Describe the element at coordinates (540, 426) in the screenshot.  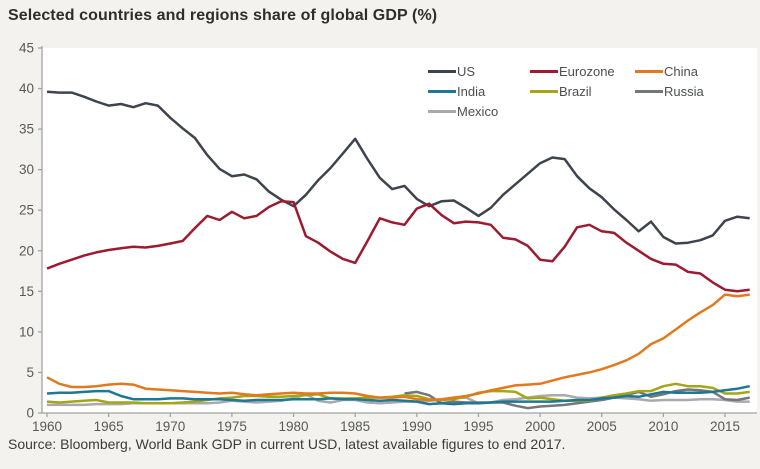
I see `x-tick-label-2000: 2000` at that location.